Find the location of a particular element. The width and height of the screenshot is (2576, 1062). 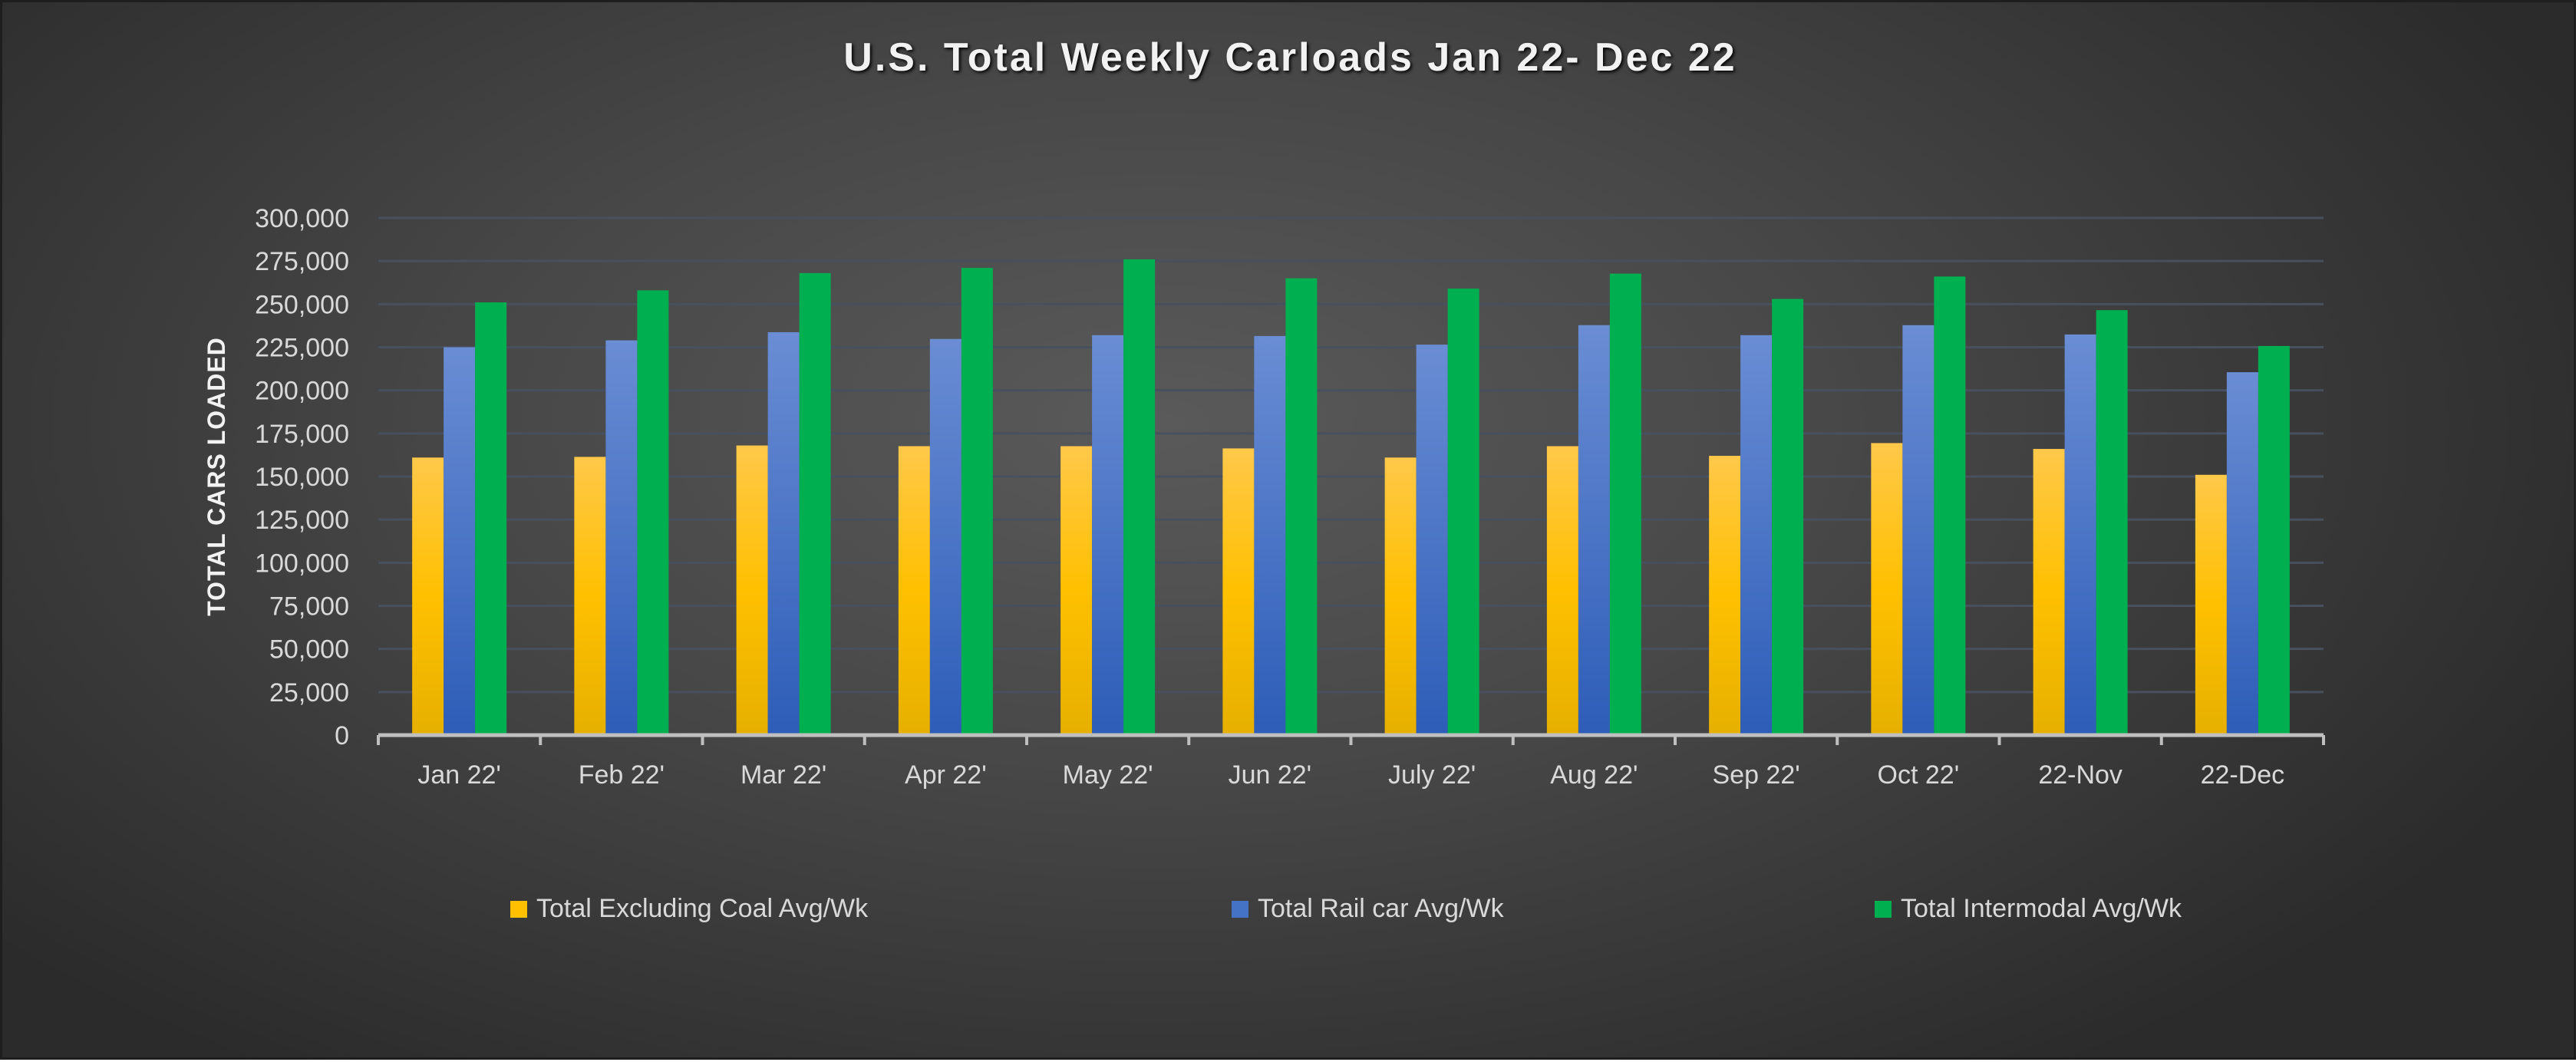

y-tick-label: 200,000 is located at coordinates (302, 392).